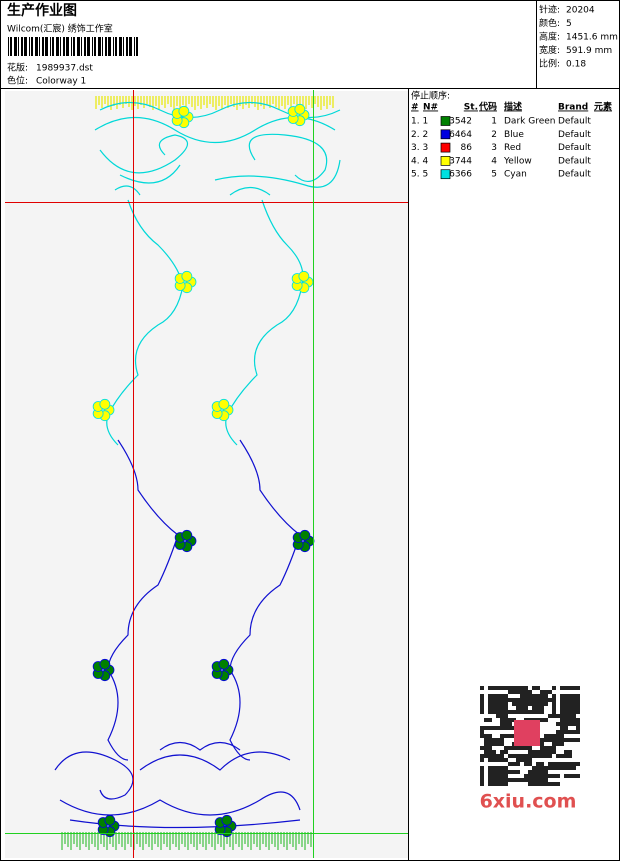 This screenshot has height=861, width=620. What do you see at coordinates (17, 81) in the screenshot?
I see `colorway-label: 色位:` at bounding box center [17, 81].